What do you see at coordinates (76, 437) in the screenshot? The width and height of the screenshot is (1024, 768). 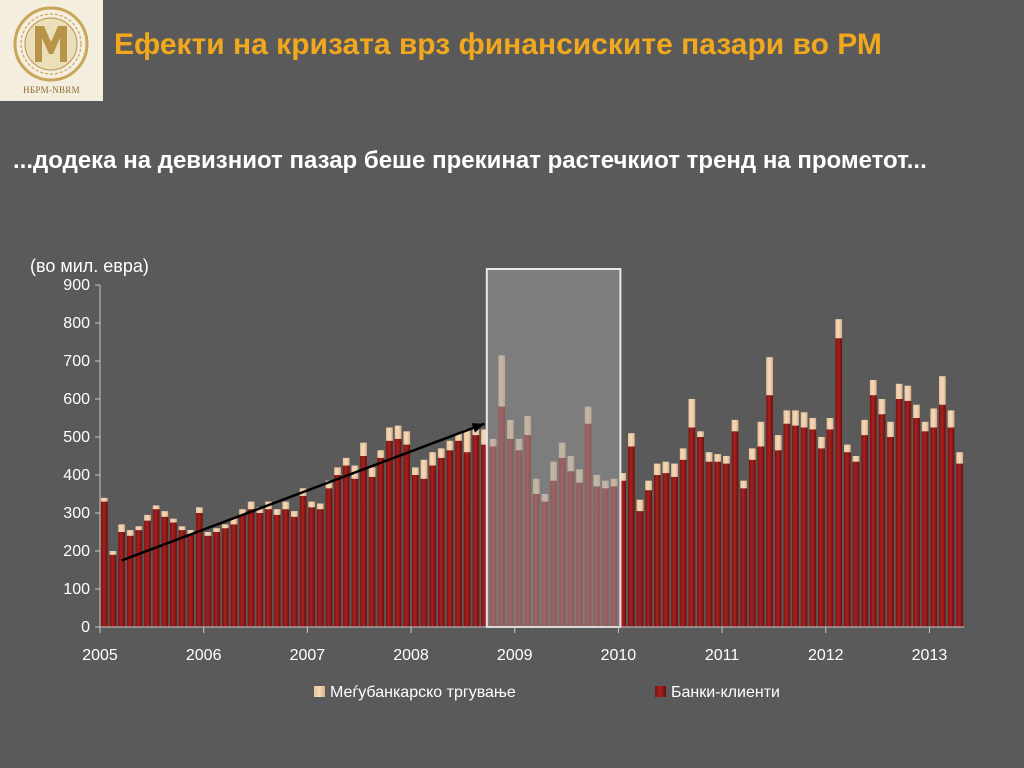 I see `y-tick-label: 500` at bounding box center [76, 437].